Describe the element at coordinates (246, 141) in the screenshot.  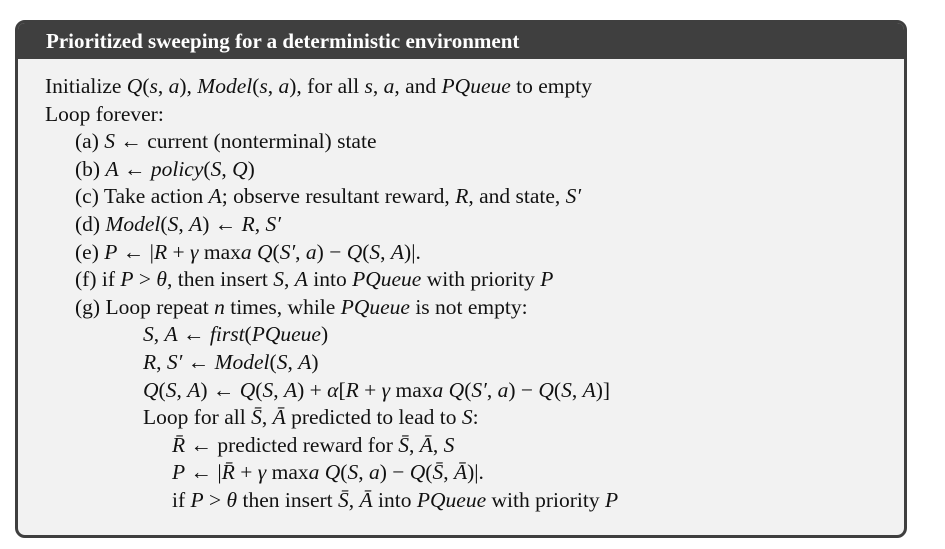
I see `line-text: ← current (nonterminal) state` at that location.